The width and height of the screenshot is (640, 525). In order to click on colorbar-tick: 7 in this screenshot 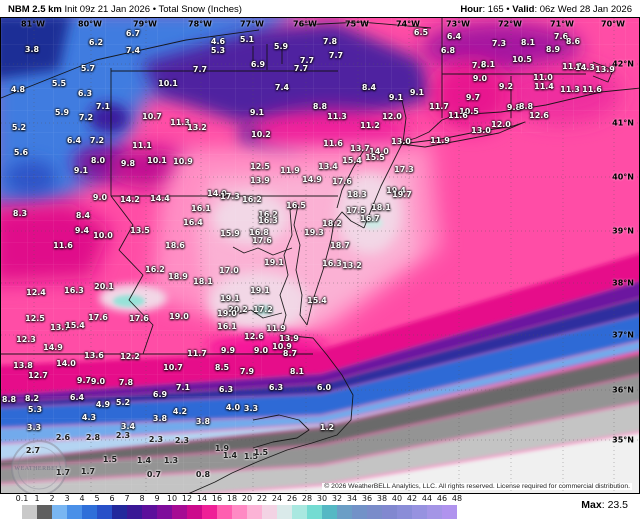, I will do `click(127, 498)`.